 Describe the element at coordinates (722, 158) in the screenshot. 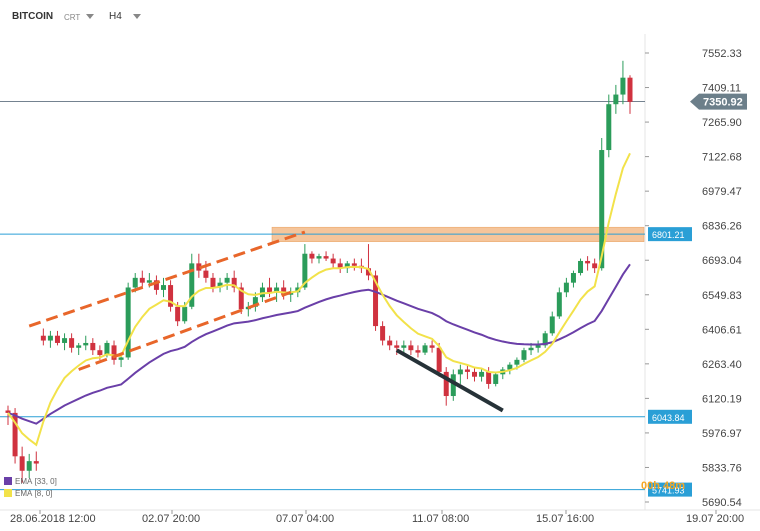

I see `y-tick-label: 7122.68` at that location.